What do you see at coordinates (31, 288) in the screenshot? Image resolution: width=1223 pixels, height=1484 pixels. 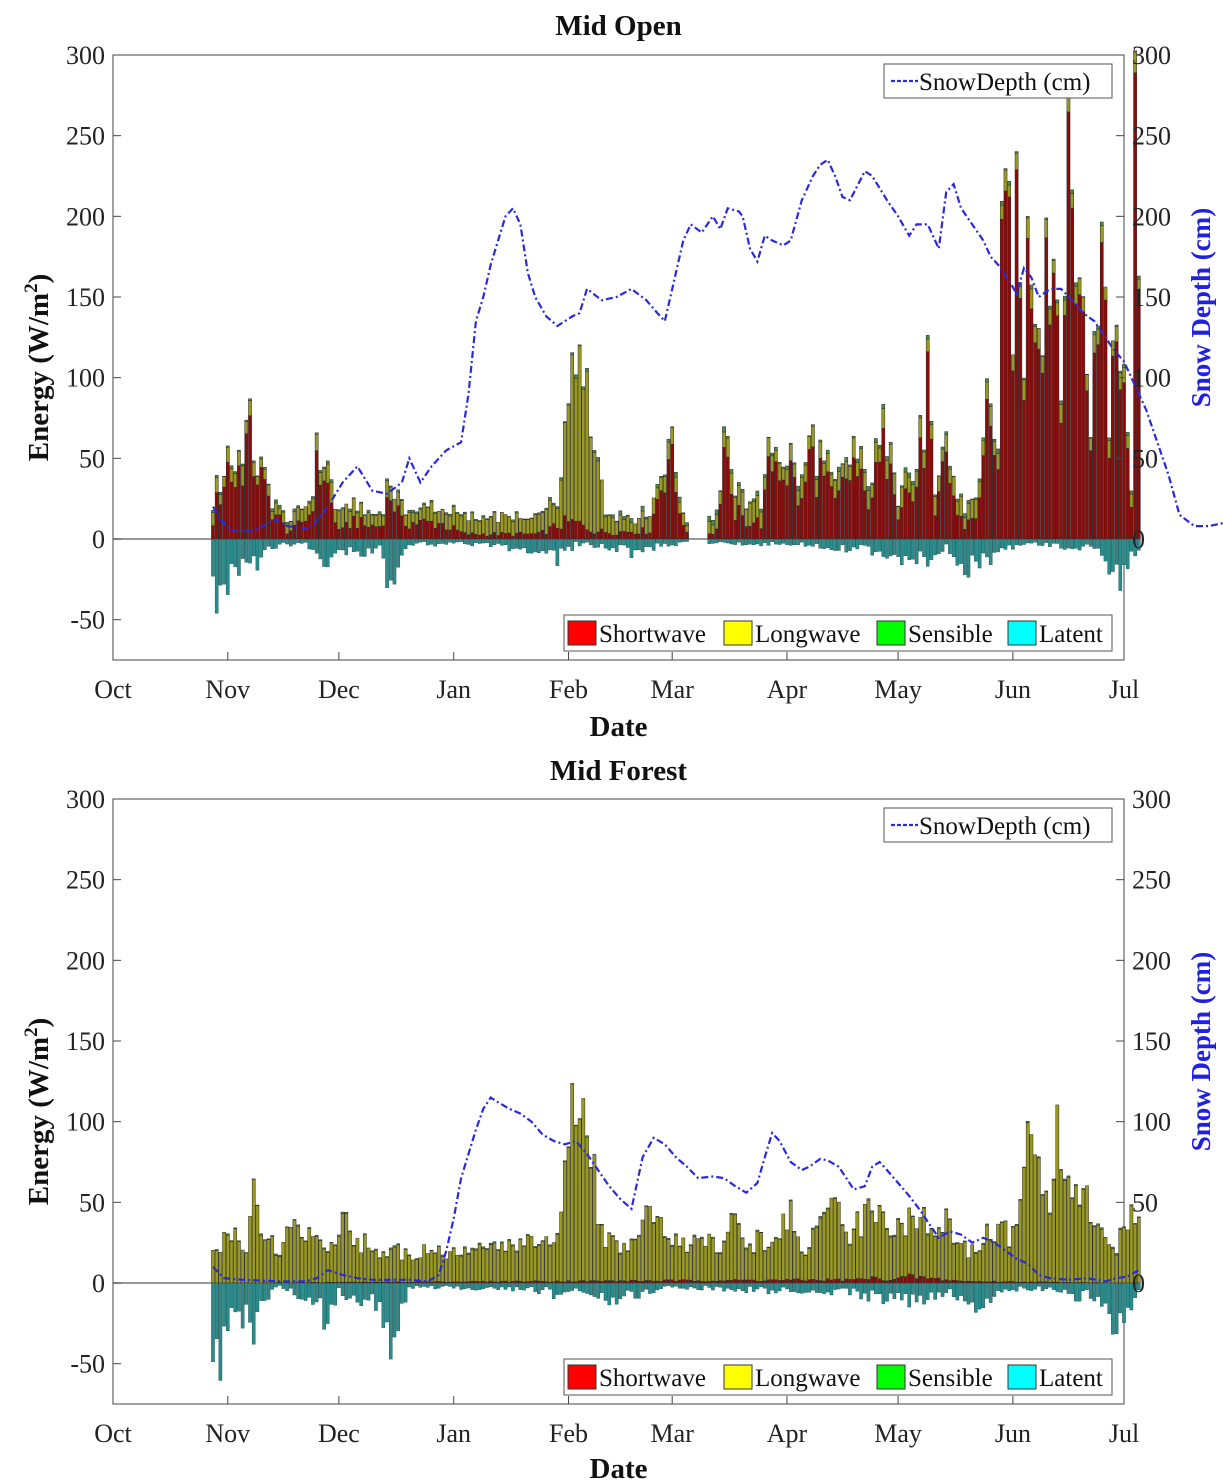 I see `y-axis-label-sup: 2` at bounding box center [31, 288].